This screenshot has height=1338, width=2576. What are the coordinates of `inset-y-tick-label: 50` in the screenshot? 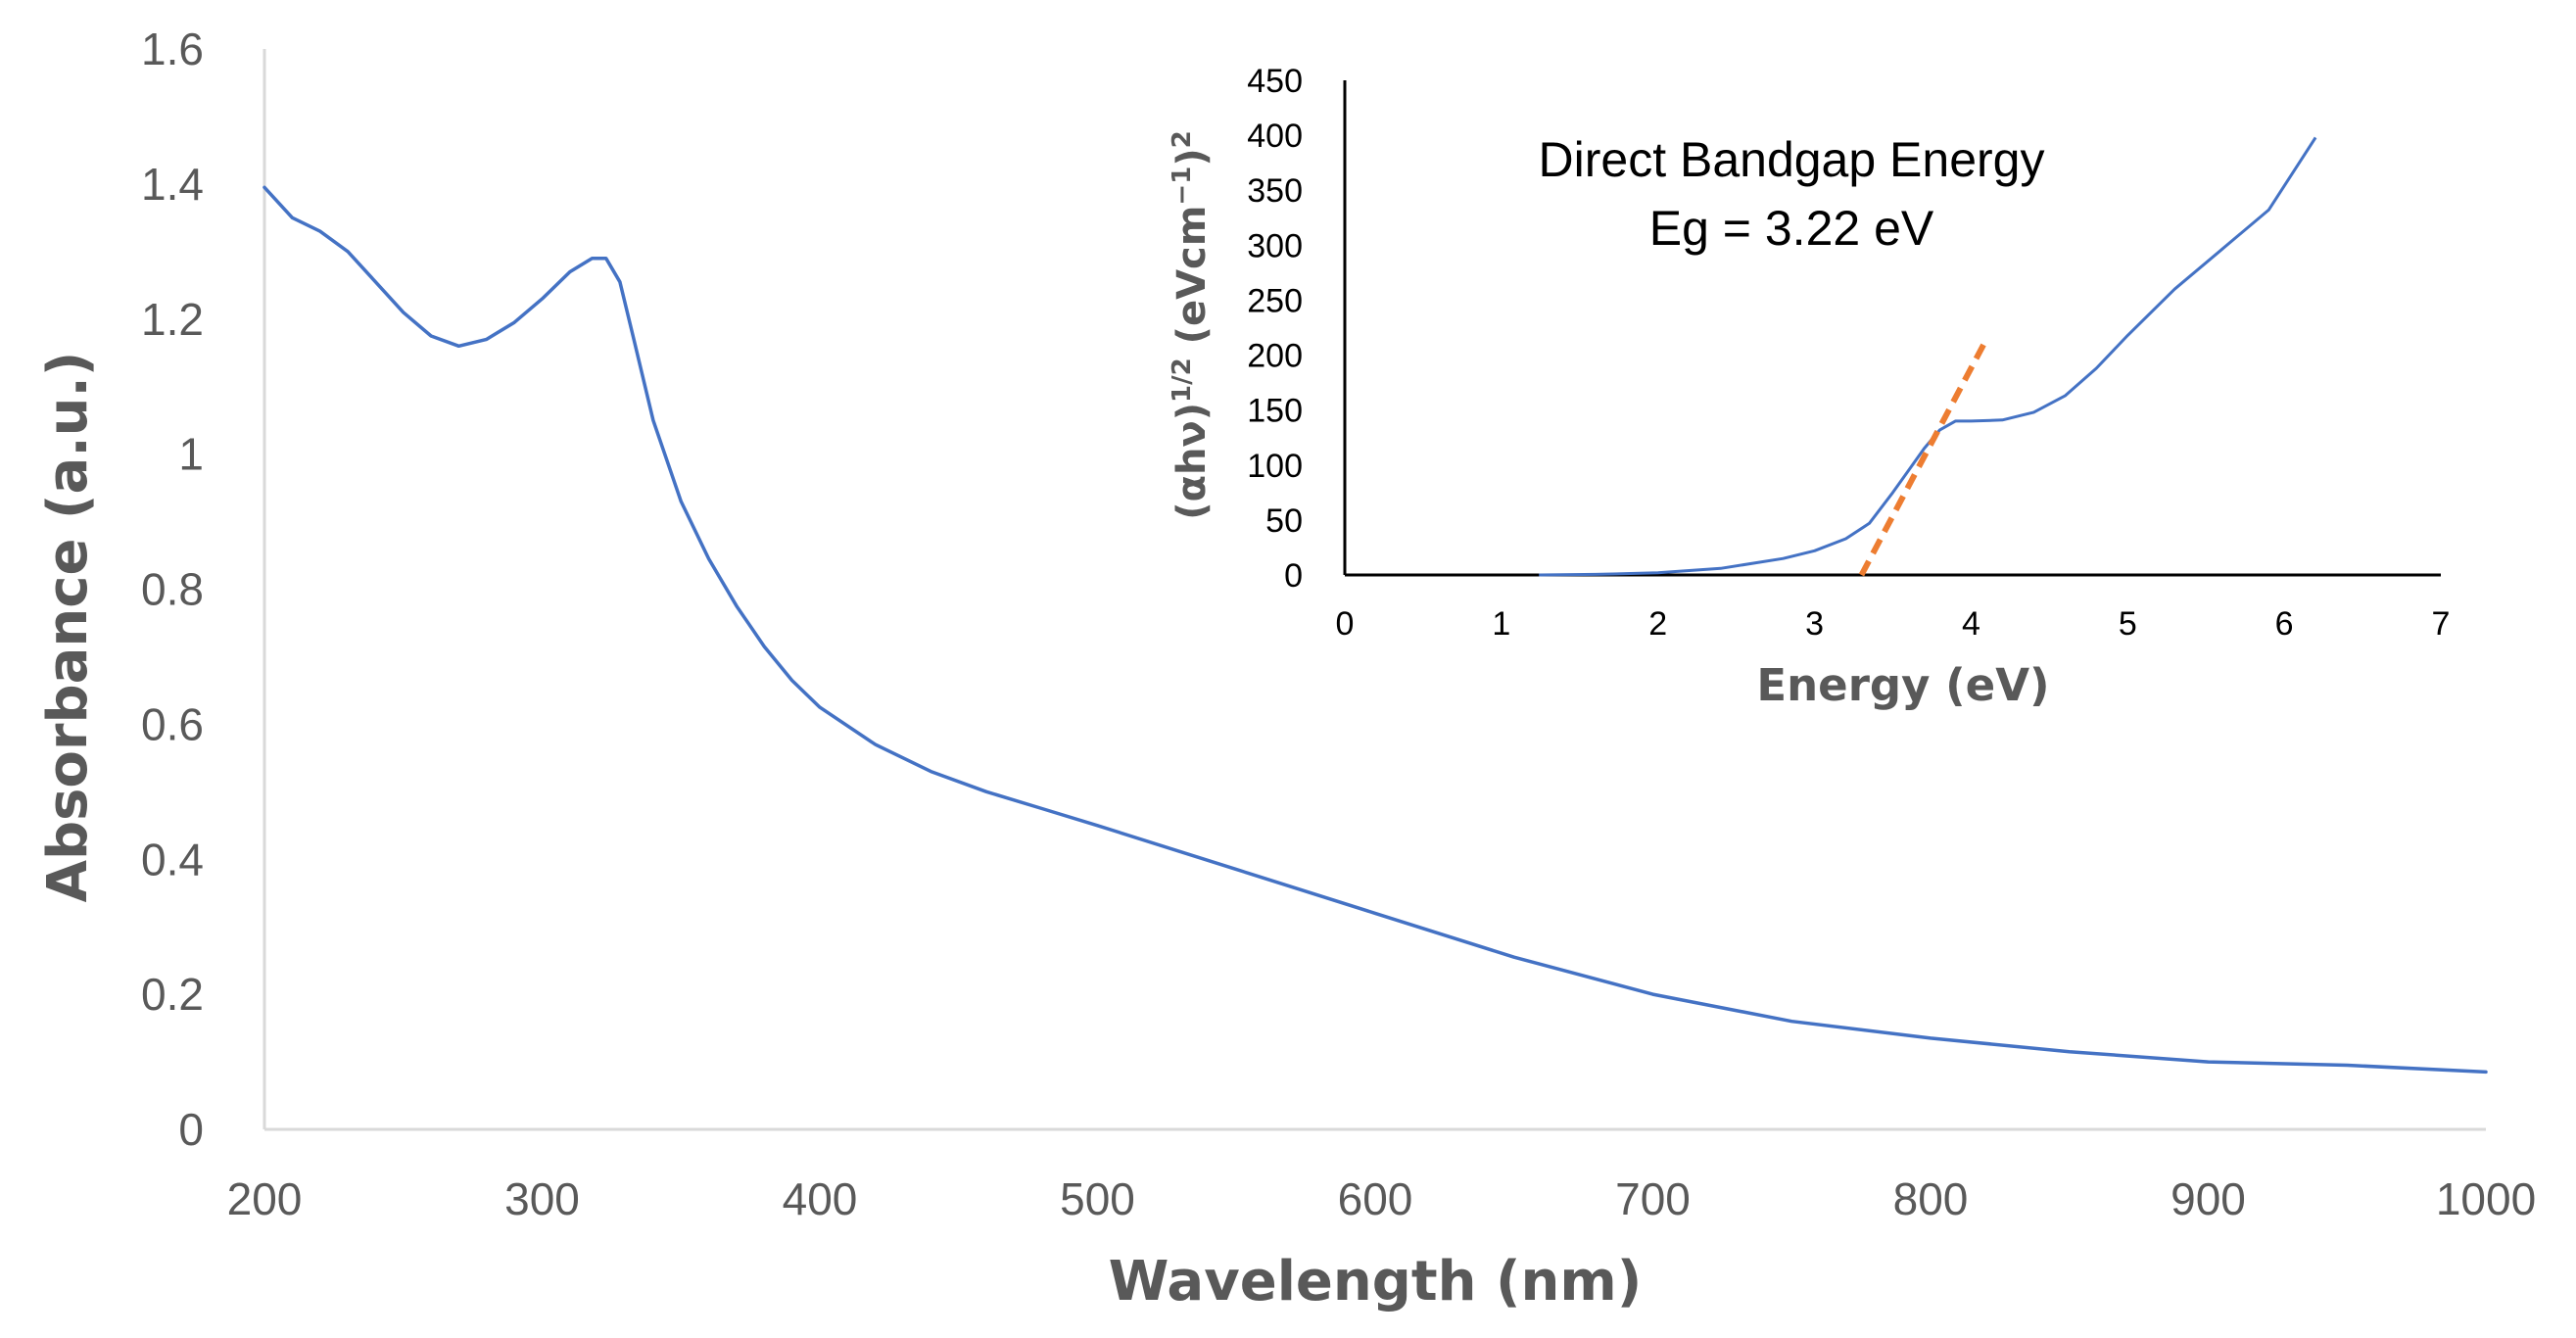 It's located at (1284, 521).